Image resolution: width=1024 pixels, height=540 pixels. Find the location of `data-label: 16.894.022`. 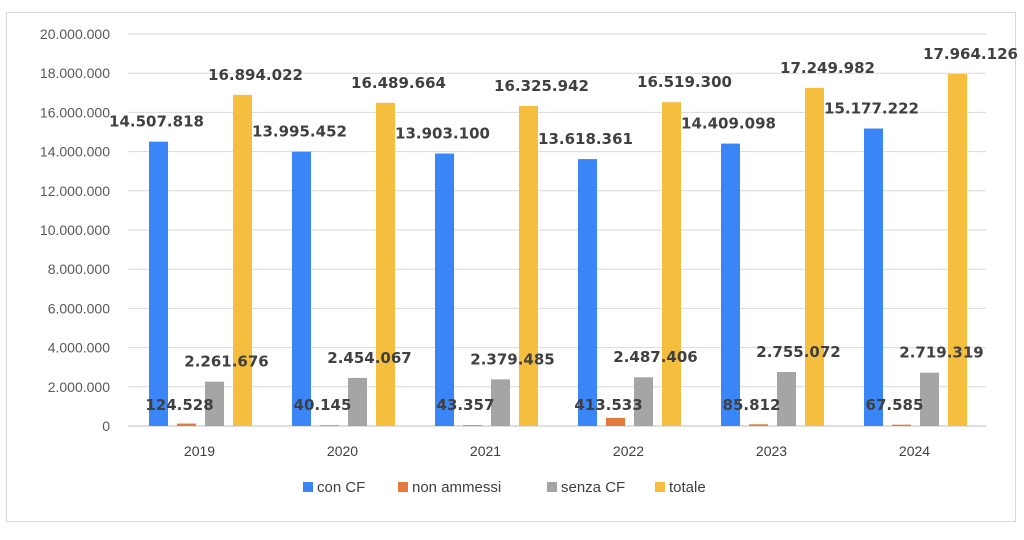

data-label: 16.894.022 is located at coordinates (255, 75).